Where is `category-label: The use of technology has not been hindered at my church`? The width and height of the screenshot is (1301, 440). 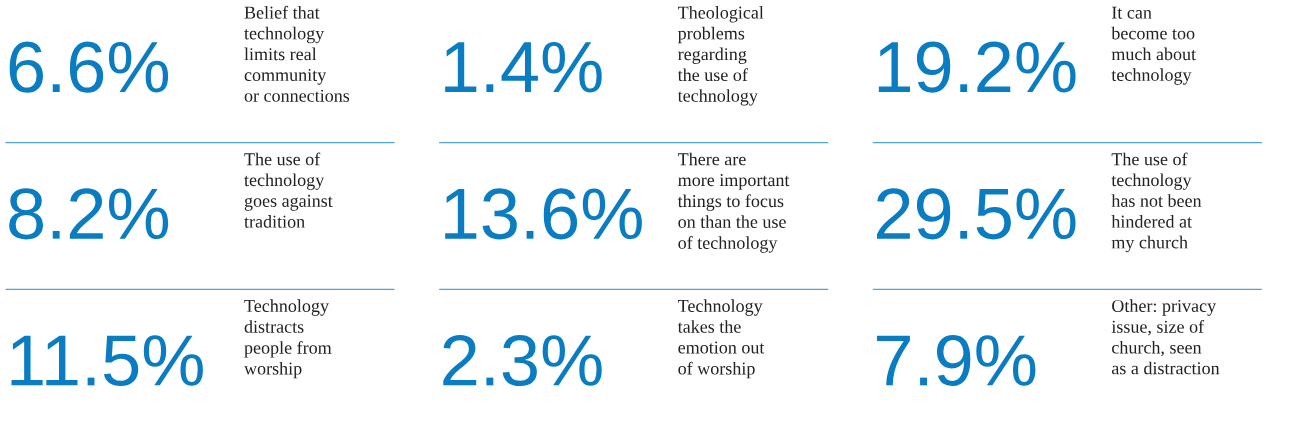
category-label: The use of technology has not been hindered at my church is located at coordinates (1156, 202).